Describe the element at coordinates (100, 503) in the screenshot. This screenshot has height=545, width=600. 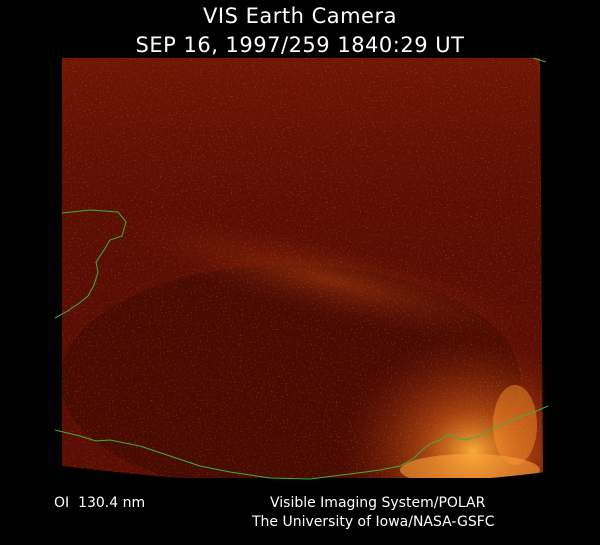
I see `wavelength-label: OI 130.4 nm` at that location.